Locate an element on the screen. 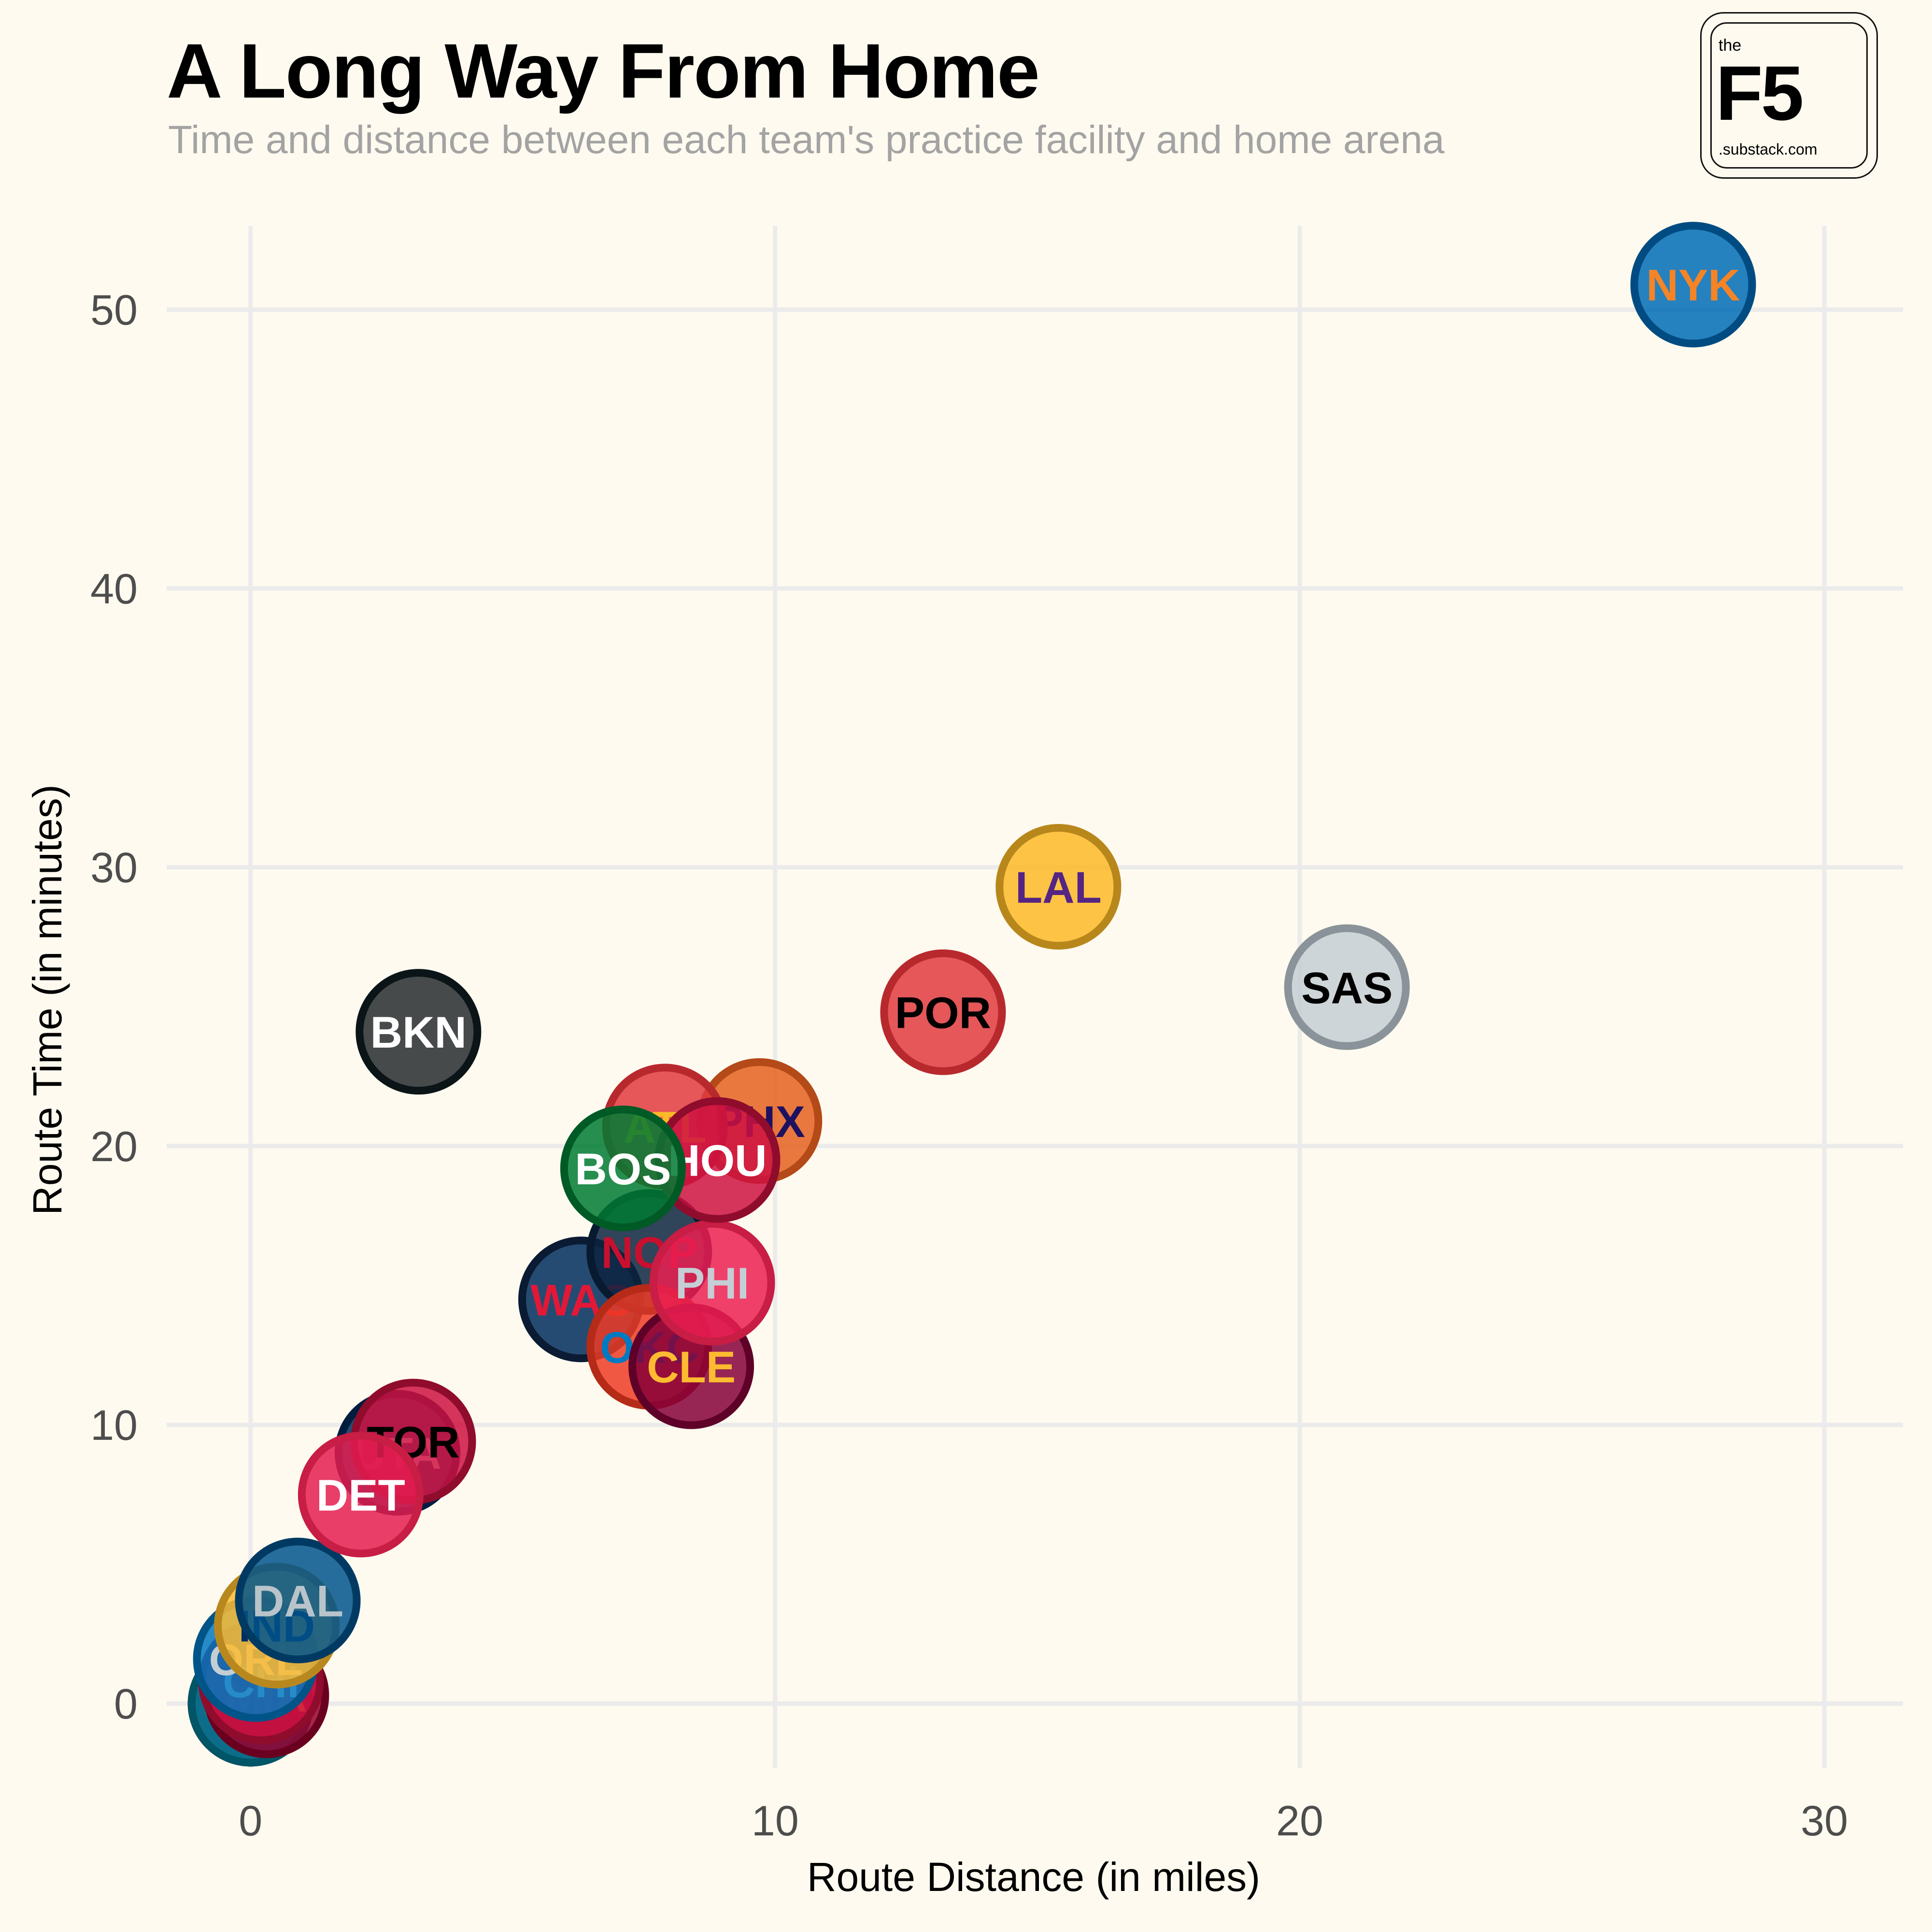  logo-inner-frame: the F5 .substack.com is located at coordinates (1789, 95).